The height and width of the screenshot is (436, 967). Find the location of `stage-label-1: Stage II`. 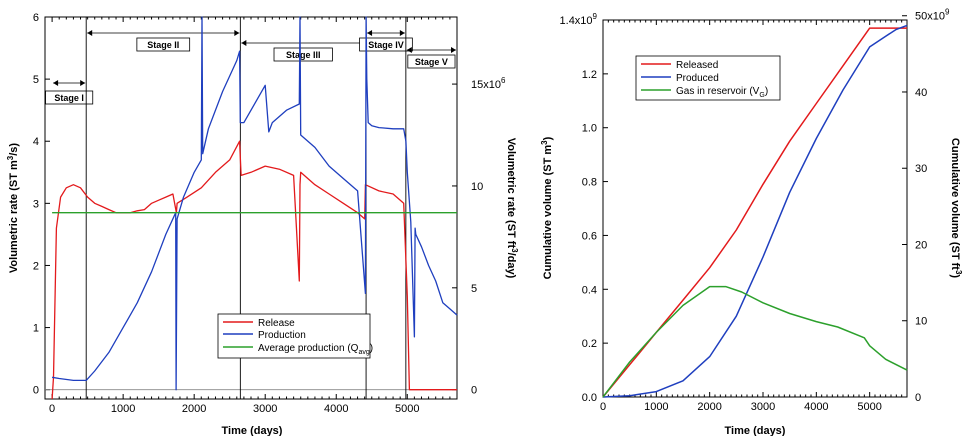

stage-label-1: Stage II is located at coordinates (163, 45).